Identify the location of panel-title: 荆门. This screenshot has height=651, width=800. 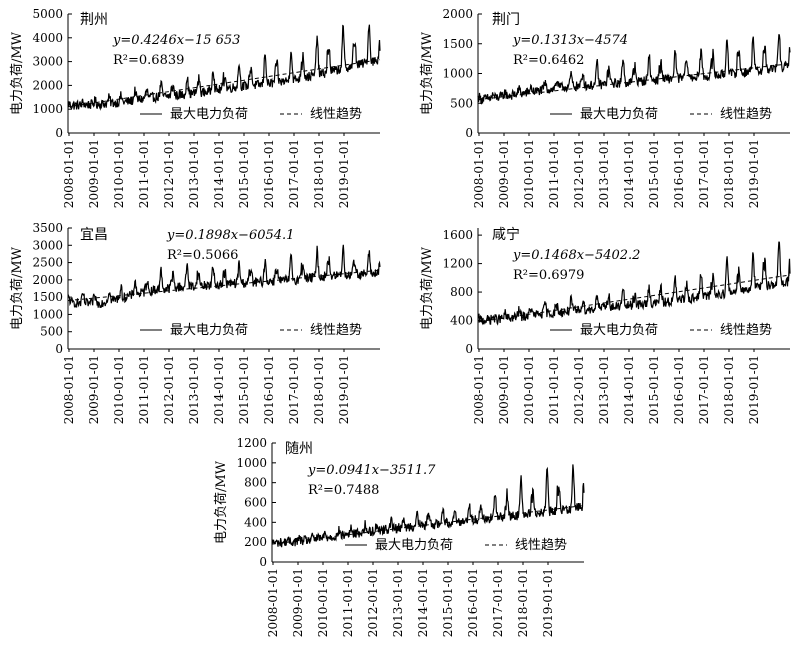
(506, 20).